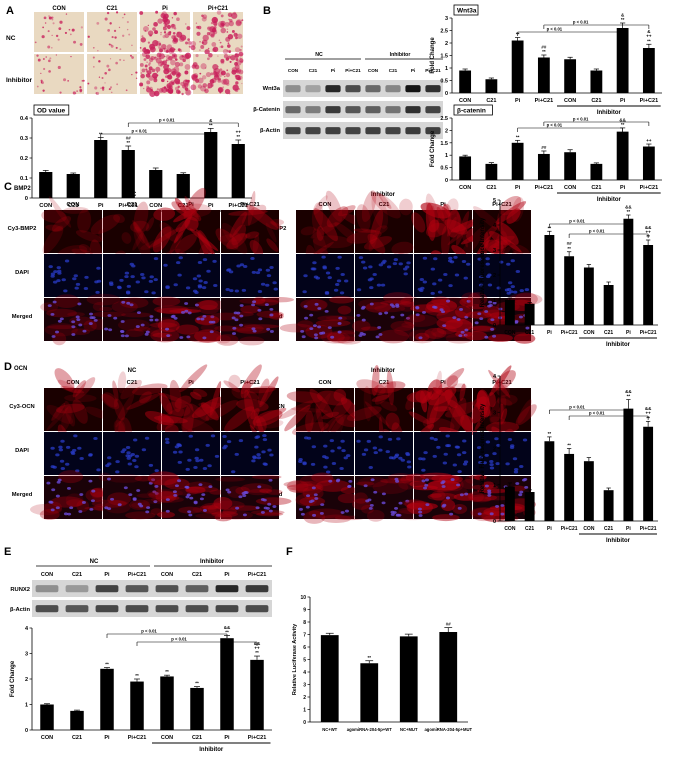  Describe the element at coordinates (293, 131) in the screenshot. I see `blot-band` at that location.